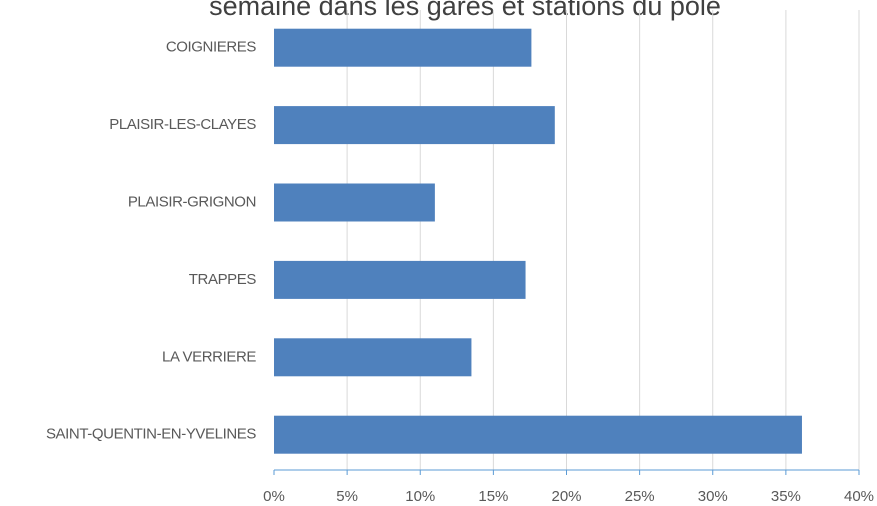 The image size is (877, 506). Describe the element at coordinates (182, 124) in the screenshot. I see `y-tick-label: PLAISIR-LES-CLAYES` at that location.